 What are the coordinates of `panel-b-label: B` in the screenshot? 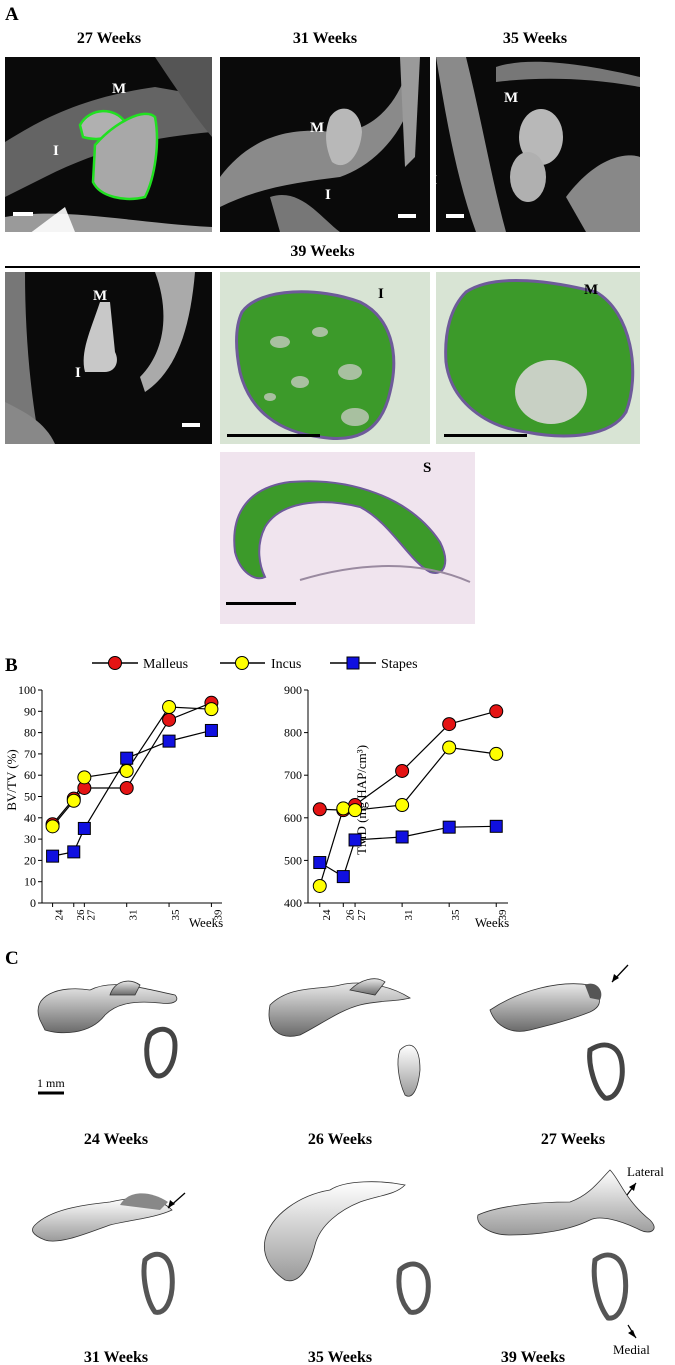 It's located at (11, 665).